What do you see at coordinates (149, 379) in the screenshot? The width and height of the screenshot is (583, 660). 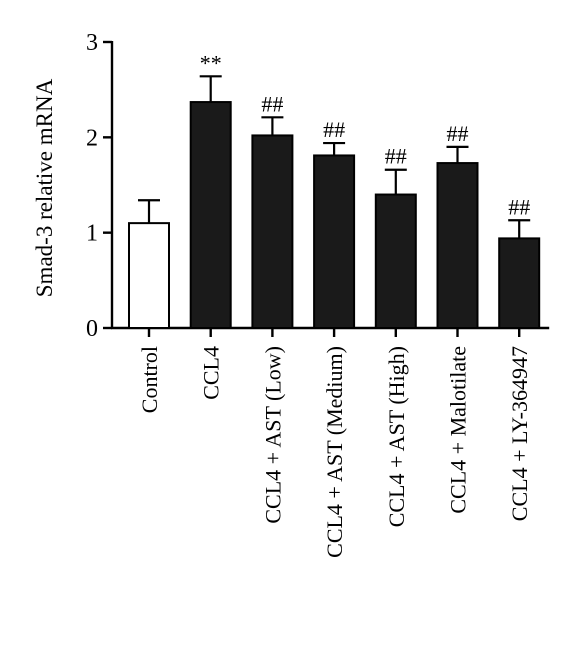 I see `x-tick-label: Control` at bounding box center [149, 379].